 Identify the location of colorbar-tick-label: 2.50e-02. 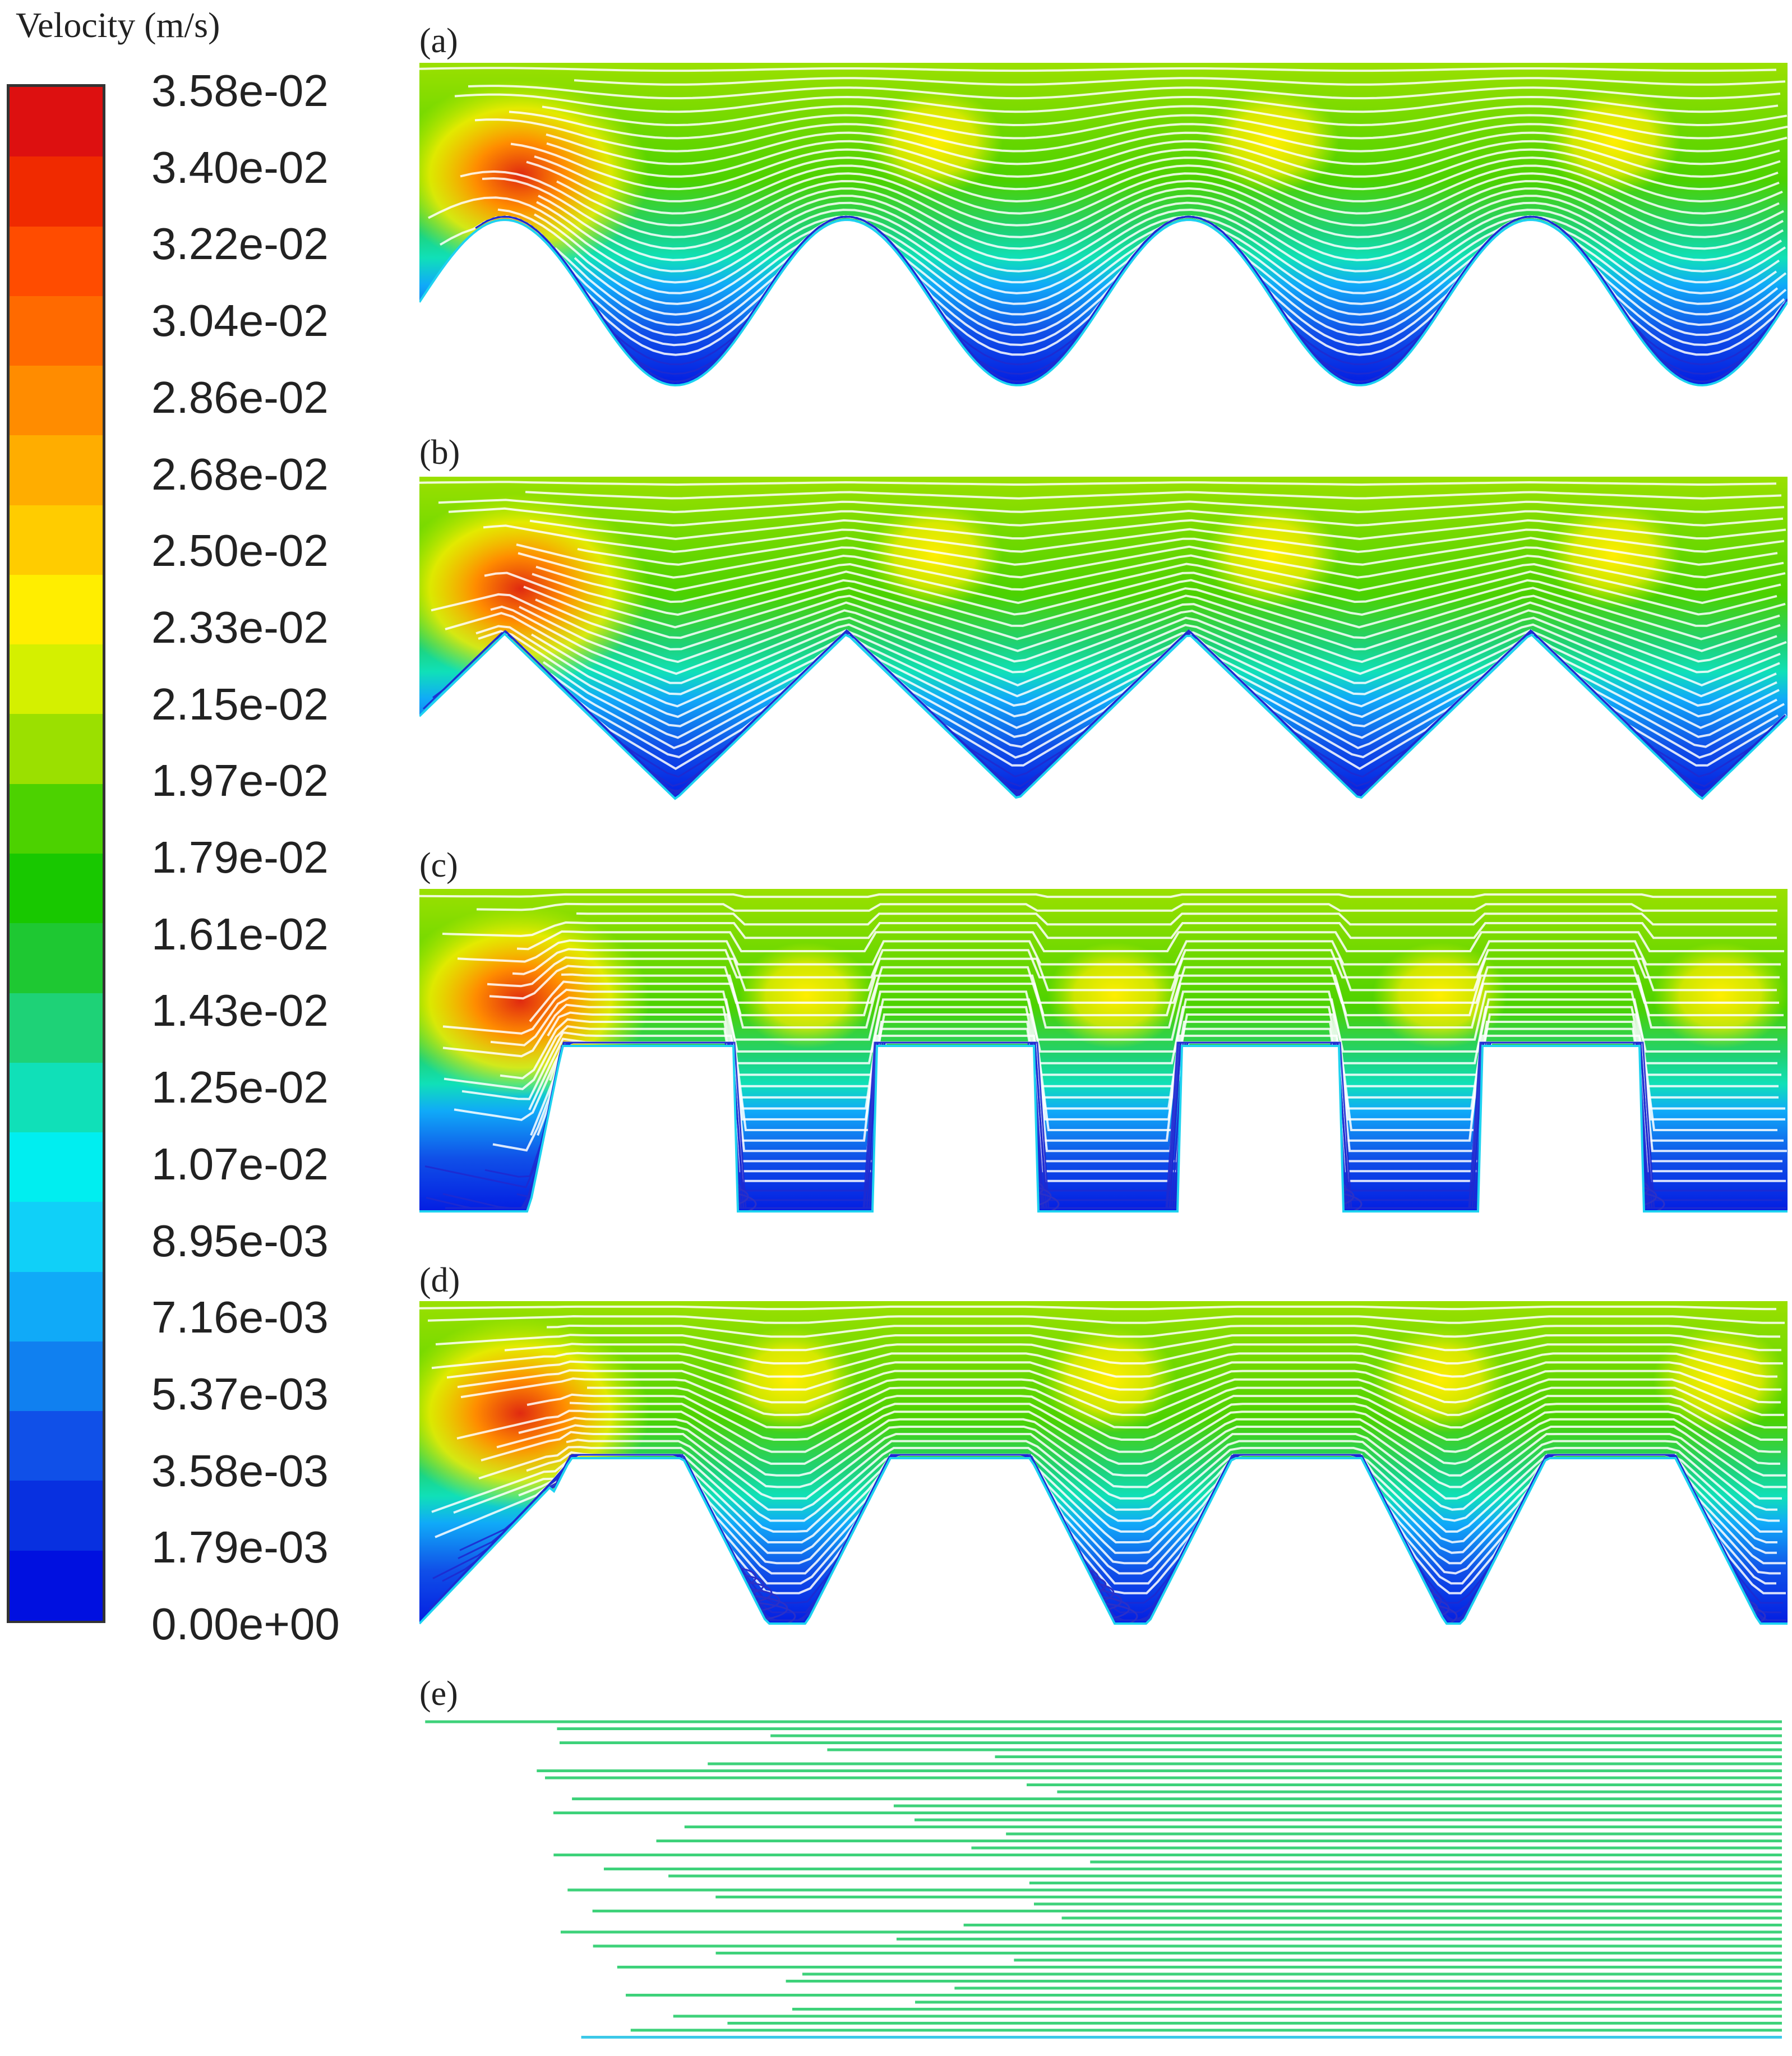
(240, 550).